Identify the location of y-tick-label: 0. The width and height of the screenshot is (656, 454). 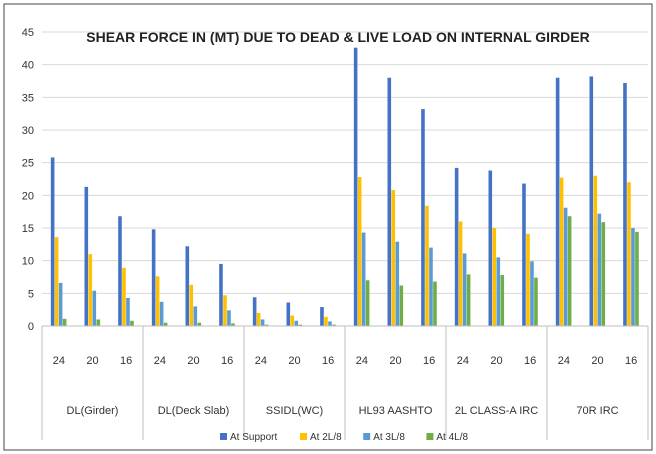
(31, 327).